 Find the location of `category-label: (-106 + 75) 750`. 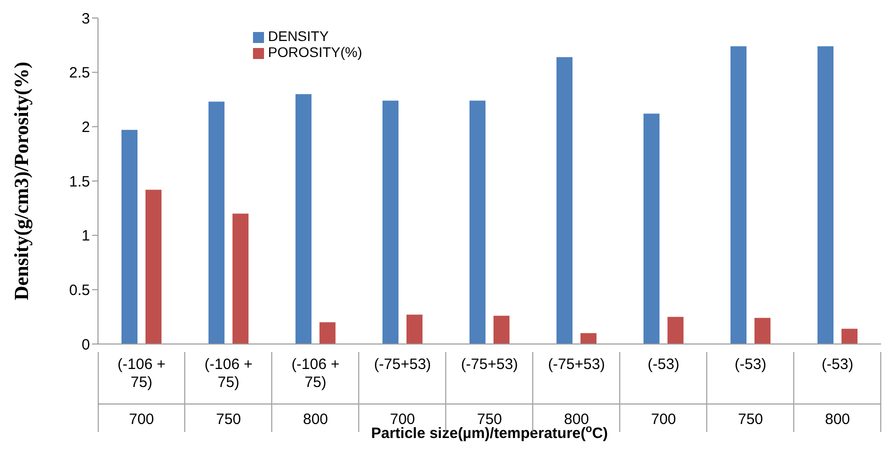

category-label: (-106 + 75) 750 is located at coordinates (228, 392).